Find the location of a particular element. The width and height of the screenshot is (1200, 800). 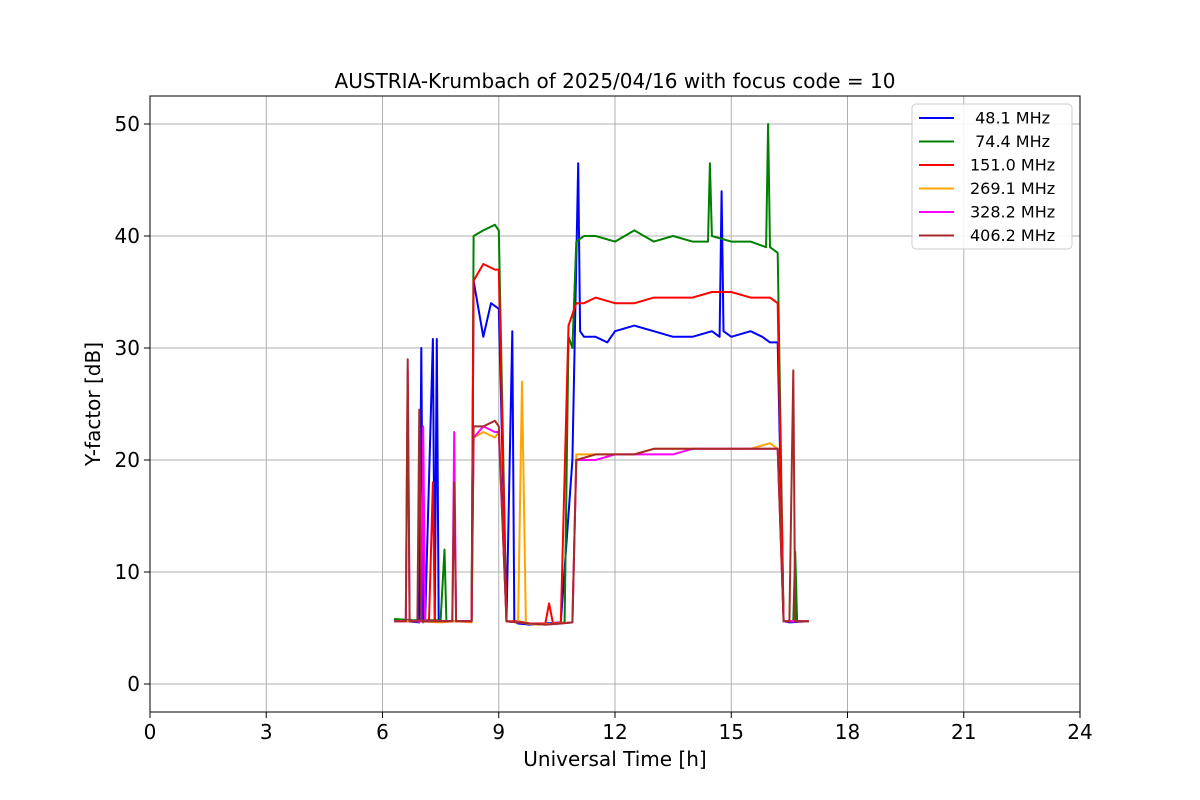

x-axis-label: Universal Time [h] is located at coordinates (614, 759).